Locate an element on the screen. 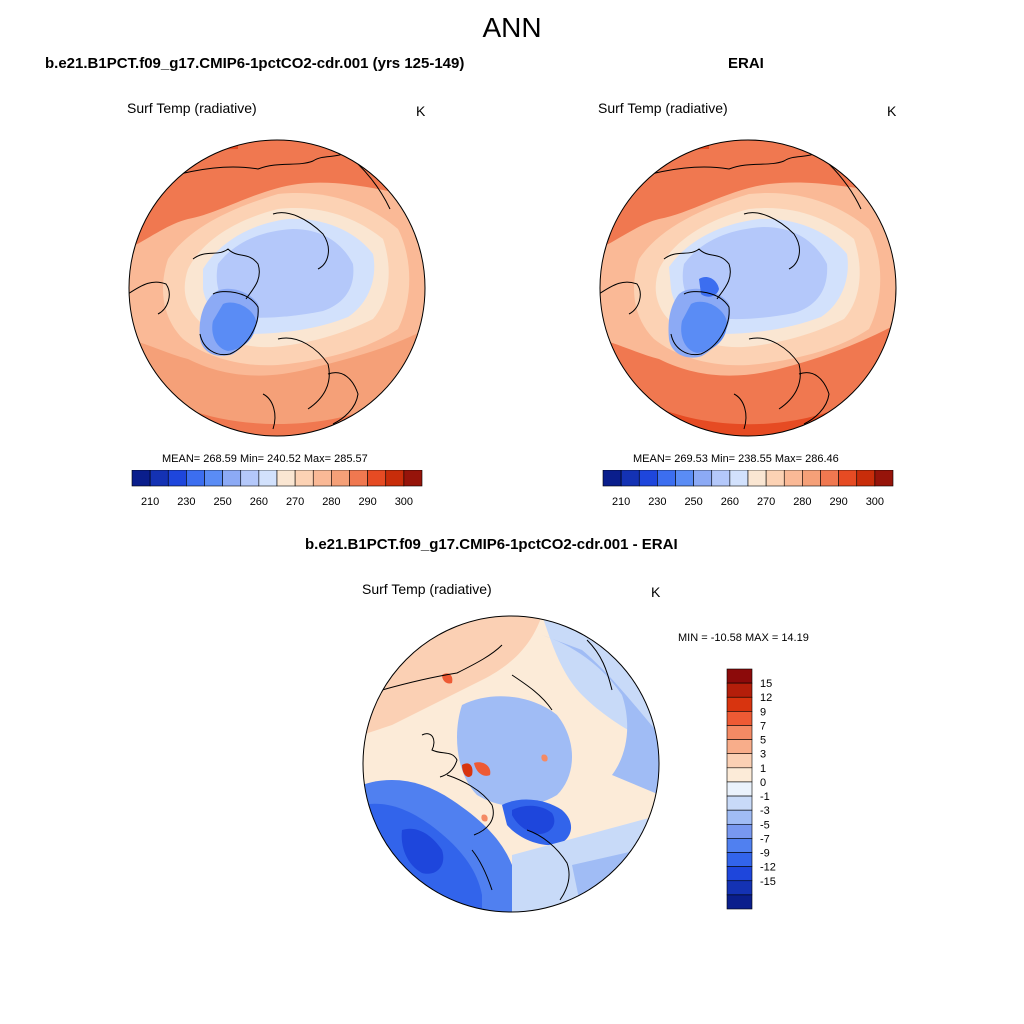 The image size is (1024, 1024). season-title: ANN is located at coordinates (512, 27).